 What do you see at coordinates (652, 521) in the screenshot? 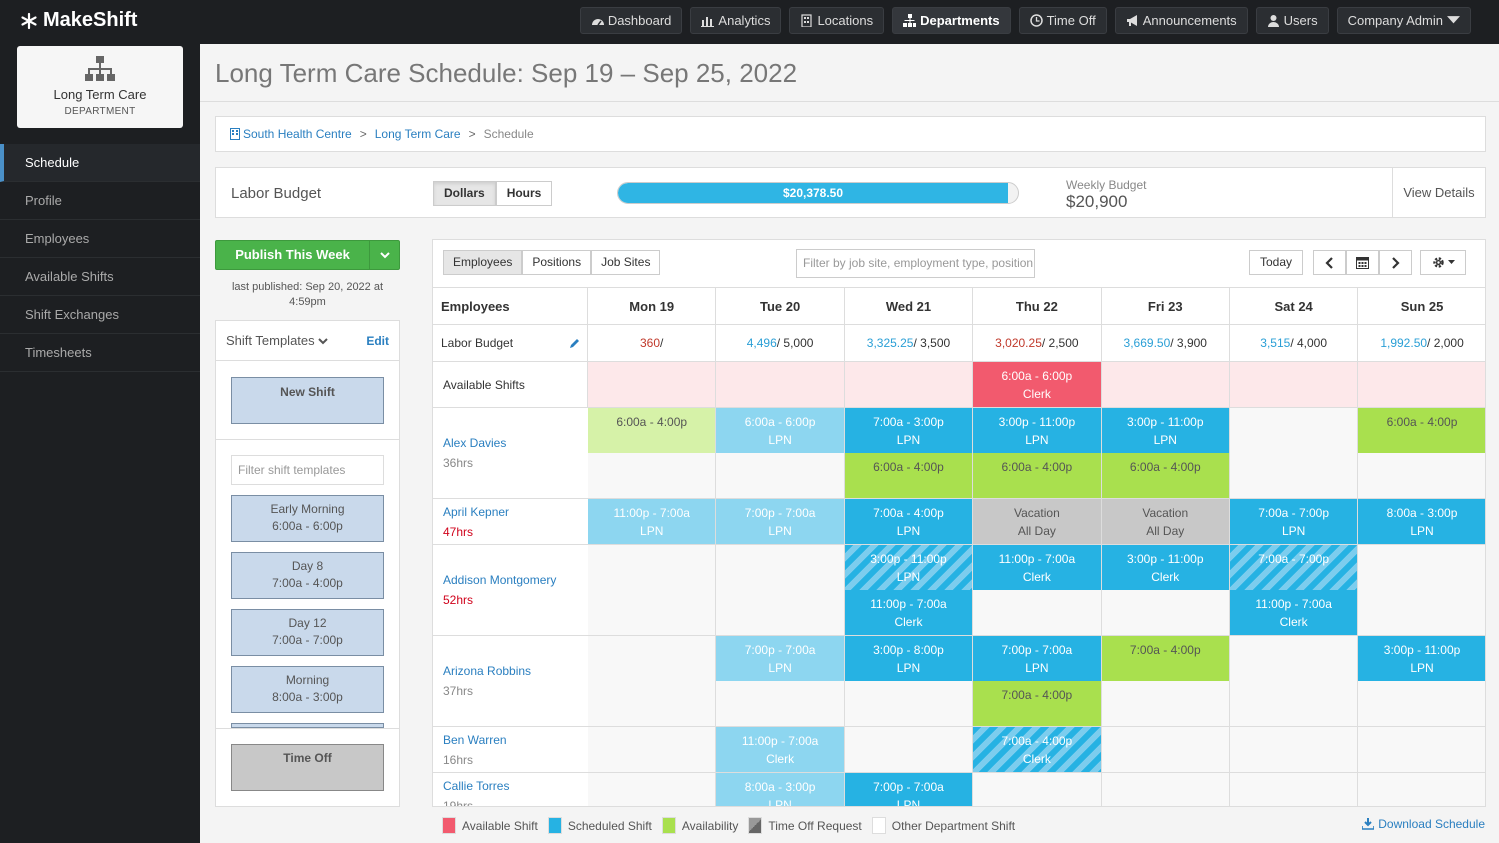
I see `shift-block: 11:00p - 7:00a LPN` at bounding box center [652, 521].